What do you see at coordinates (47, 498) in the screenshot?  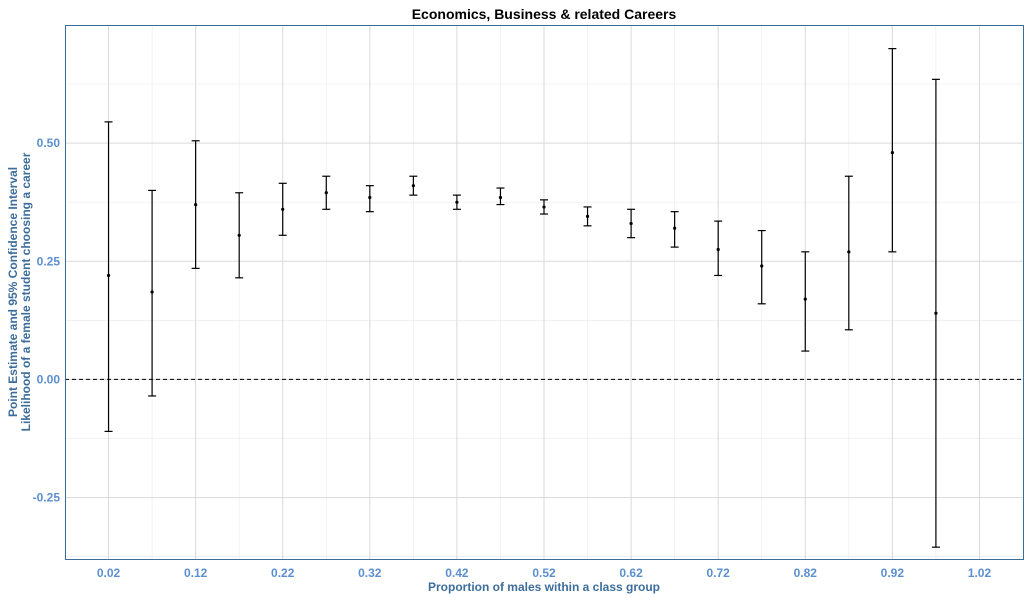 I see `y-tick-label: -0.25` at bounding box center [47, 498].